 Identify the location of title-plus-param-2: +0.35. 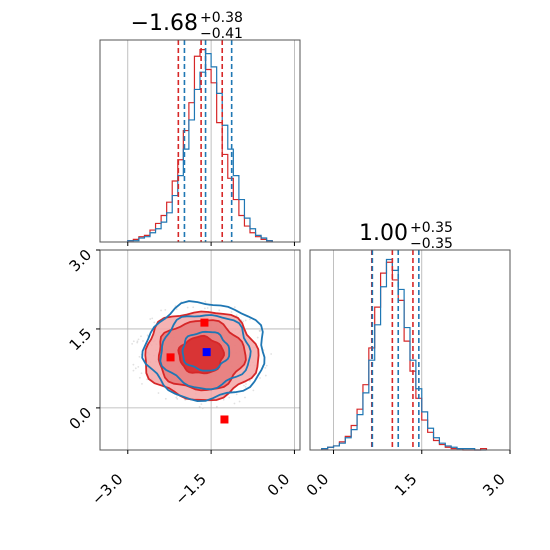
(431, 228).